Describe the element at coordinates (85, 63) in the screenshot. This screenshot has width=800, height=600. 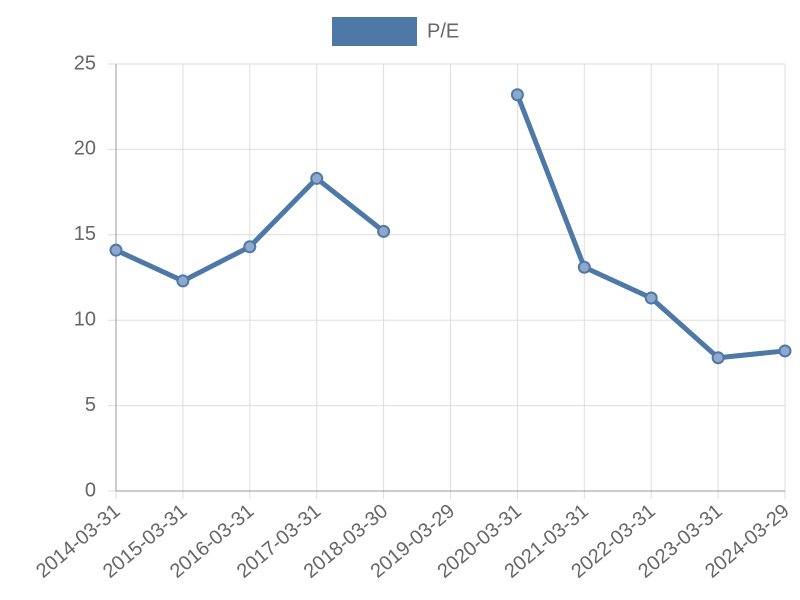
I see `y-tick-label: 25` at that location.